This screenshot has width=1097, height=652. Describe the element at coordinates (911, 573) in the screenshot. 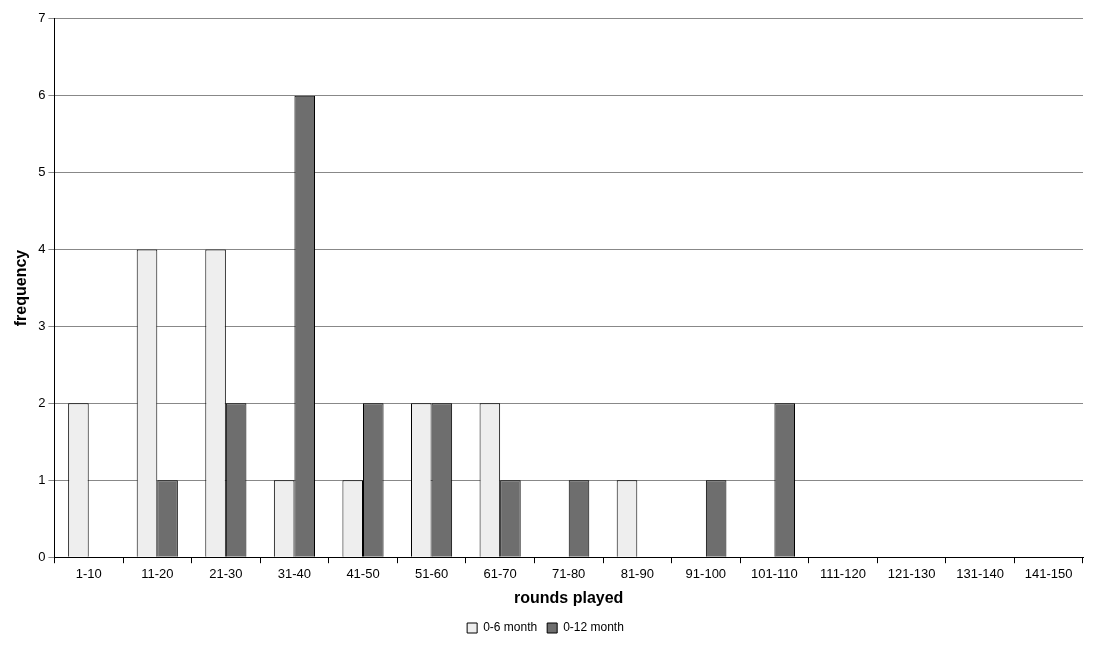

I see `x-tick-label: 121-130` at that location.